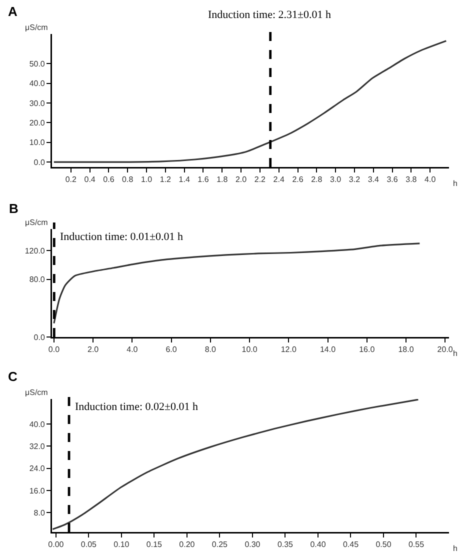  I want to click on x-tick-label: 0.4, so click(90, 179).